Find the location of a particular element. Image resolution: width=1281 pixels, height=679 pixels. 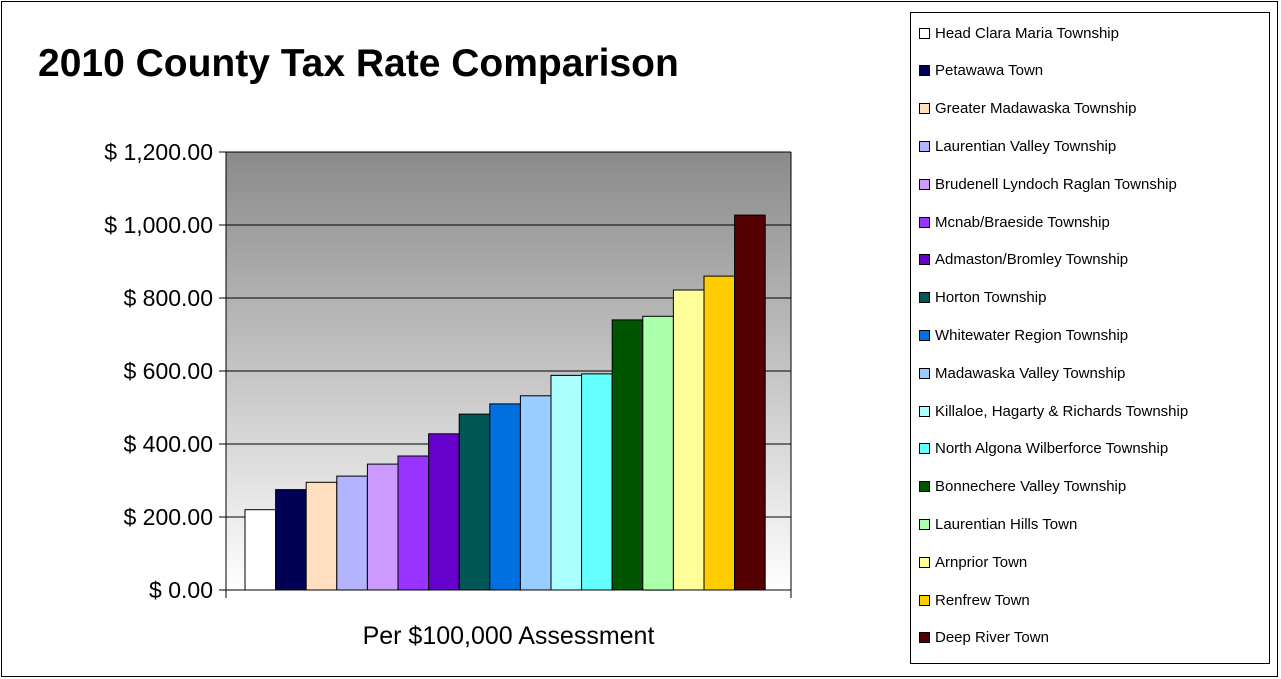

legend-item: Laurentian Hills Town is located at coordinates (998, 524).